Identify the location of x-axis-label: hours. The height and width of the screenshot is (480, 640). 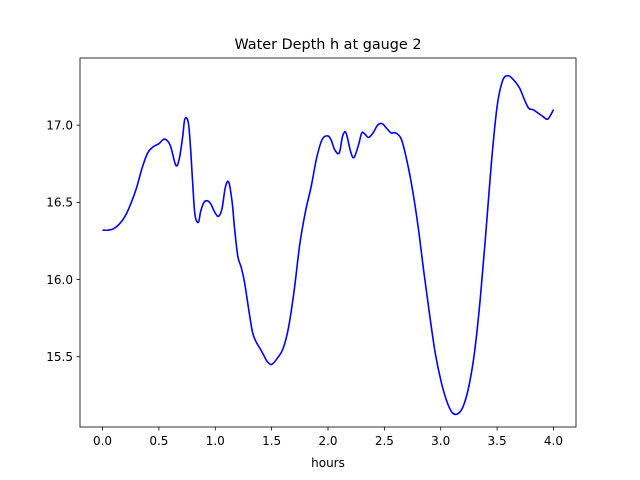
(328, 463).